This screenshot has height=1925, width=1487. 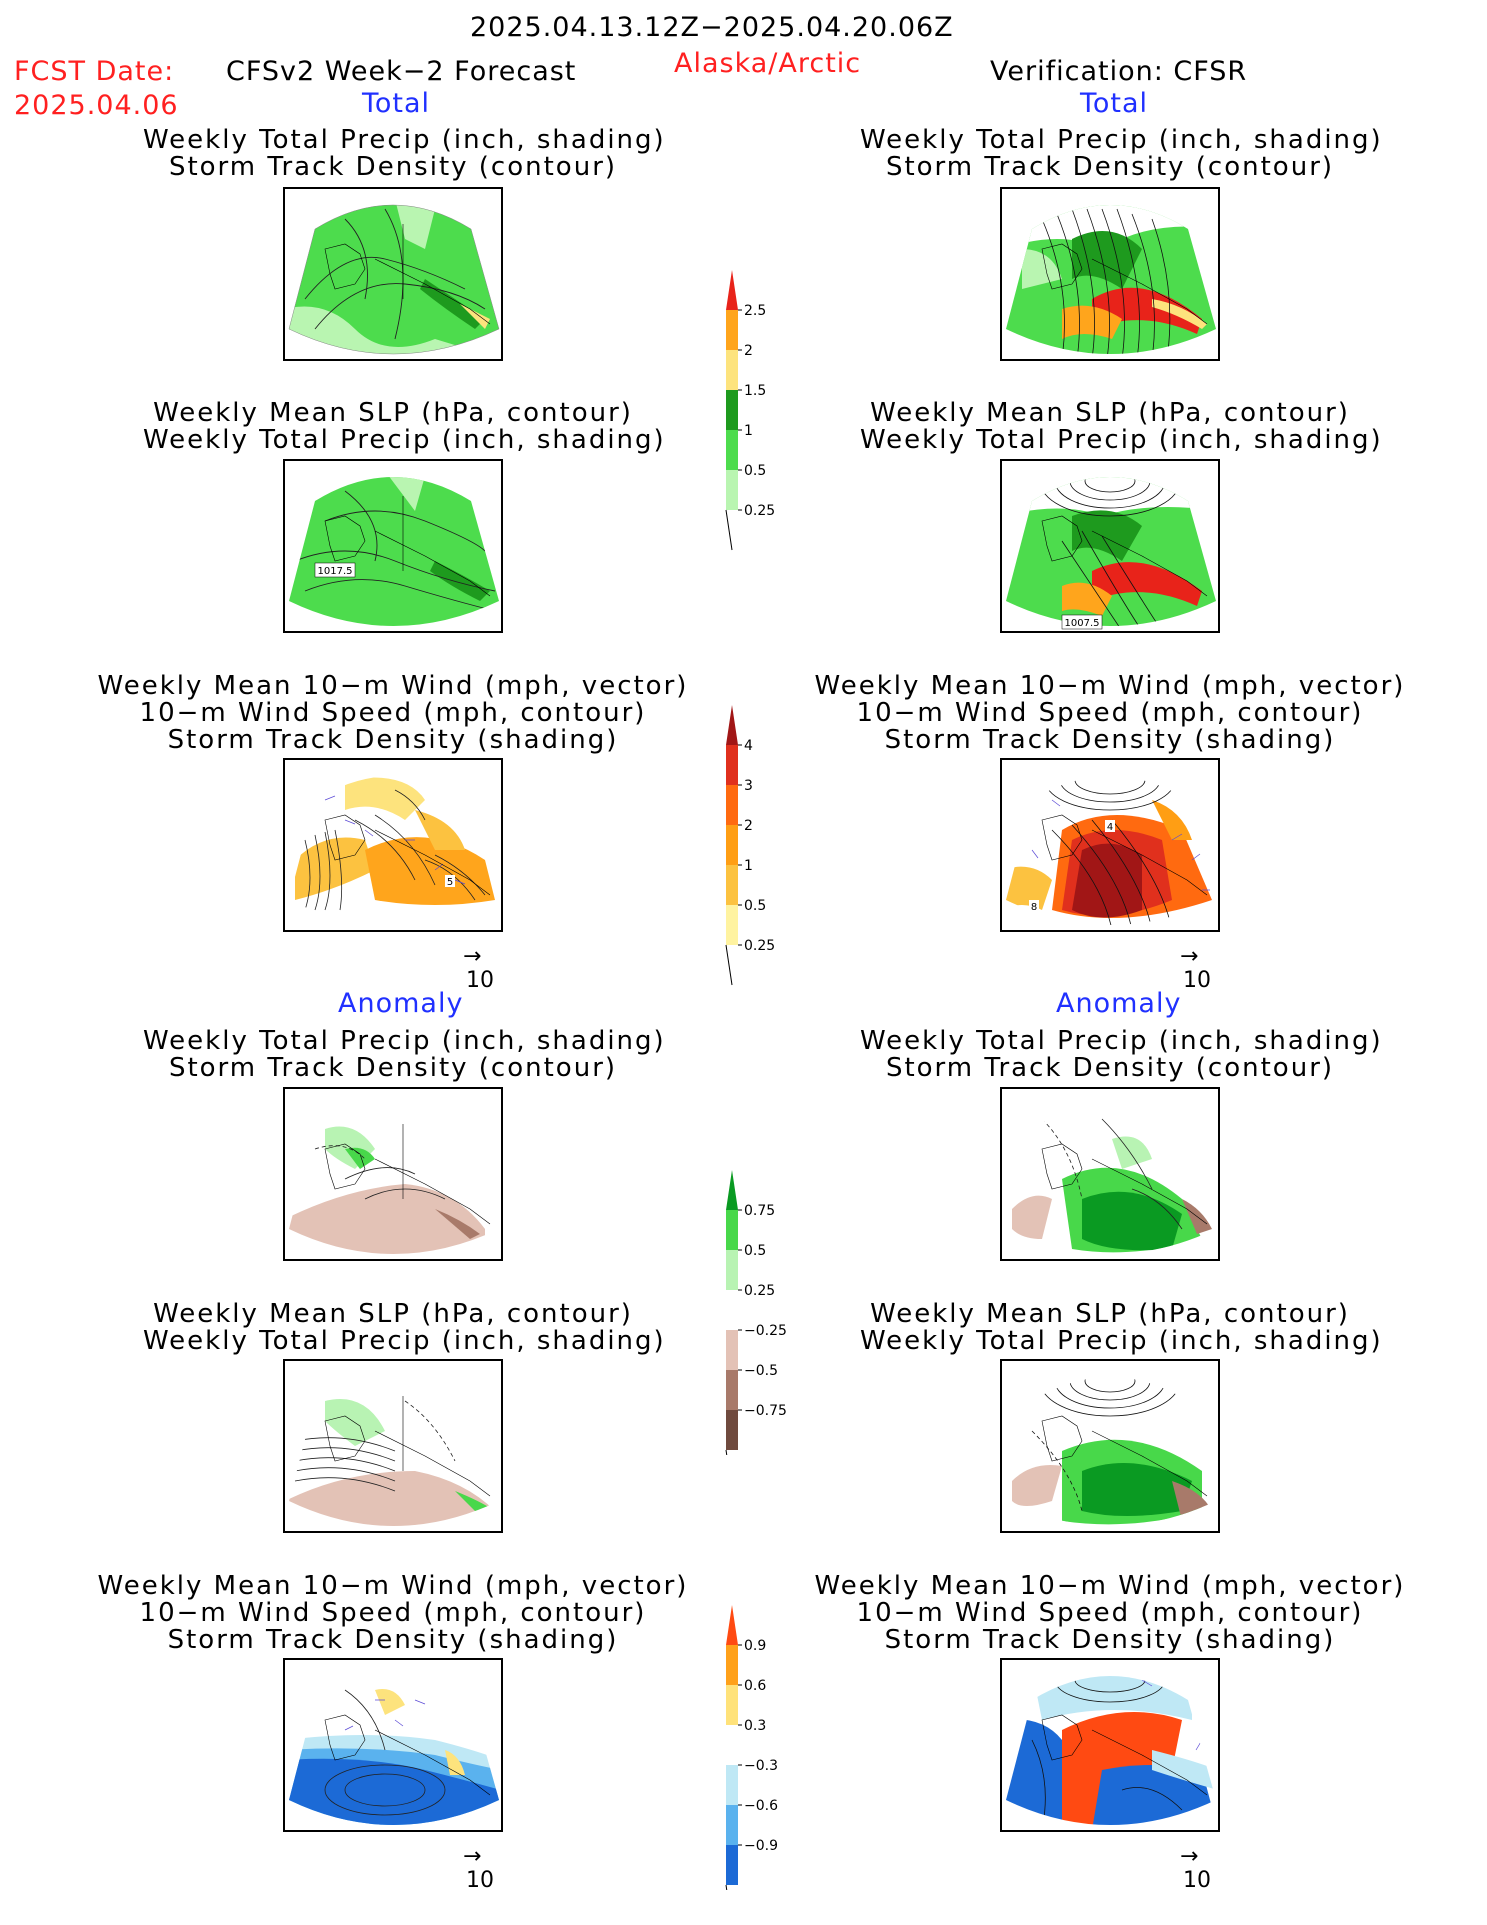 What do you see at coordinates (94, 71) in the screenshot?
I see `fcst-date-label: FCST Date:` at bounding box center [94, 71].